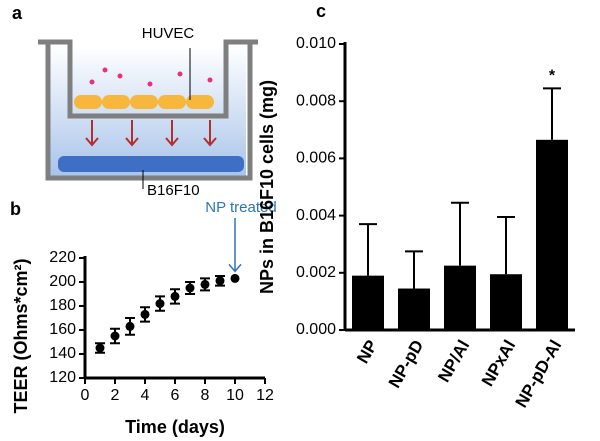 This screenshot has width=600, height=441. What do you see at coordinates (321, 11) in the screenshot?
I see `panel-label: c` at bounding box center [321, 11].